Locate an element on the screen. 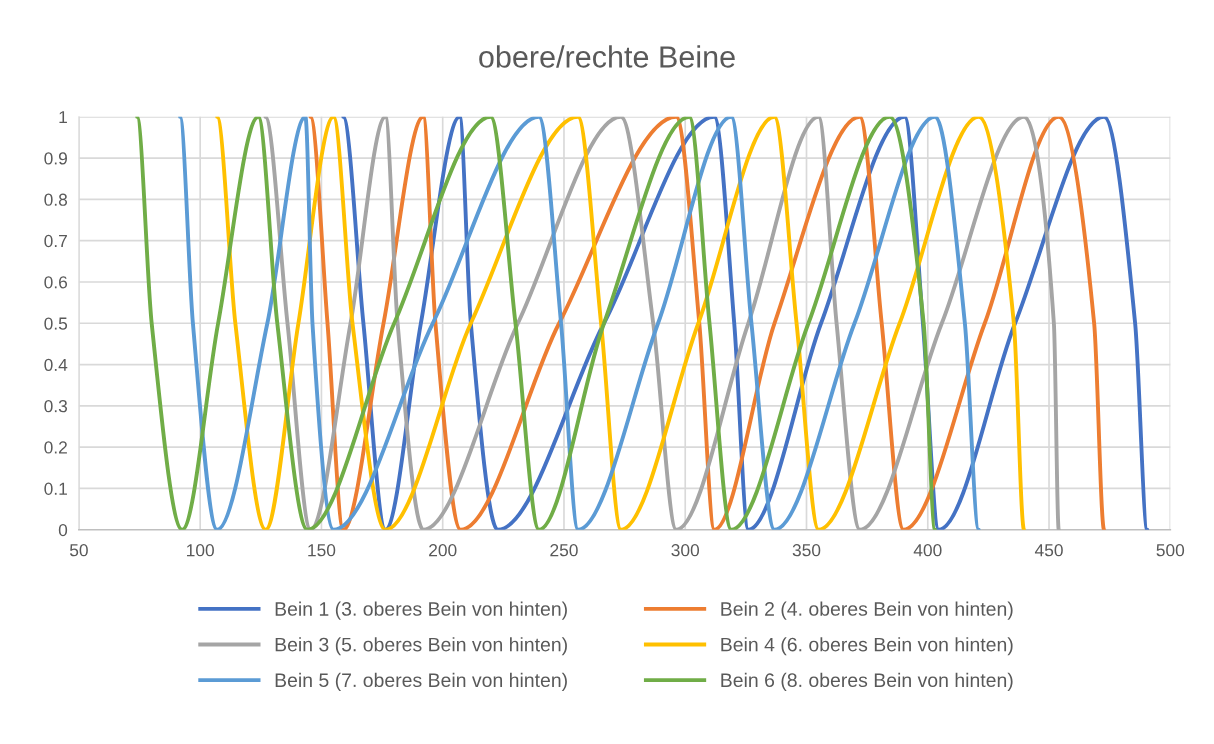  y-tick-label: 0.6 is located at coordinates (56, 282).